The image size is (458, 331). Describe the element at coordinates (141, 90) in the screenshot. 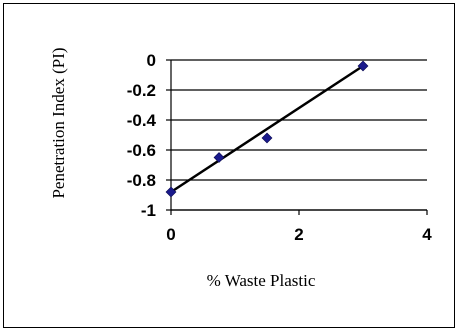

I see `y-tick-label: -0.2` at that location.